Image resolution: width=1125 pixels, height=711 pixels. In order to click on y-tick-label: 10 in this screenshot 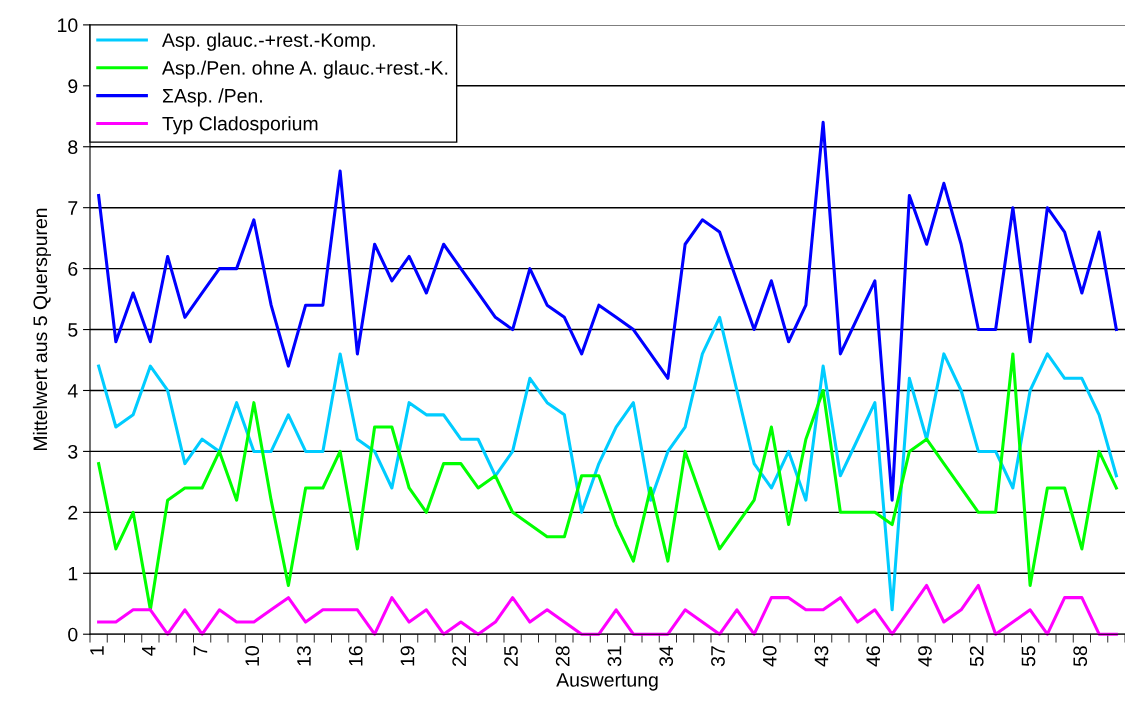, I will do `click(68, 25)`.